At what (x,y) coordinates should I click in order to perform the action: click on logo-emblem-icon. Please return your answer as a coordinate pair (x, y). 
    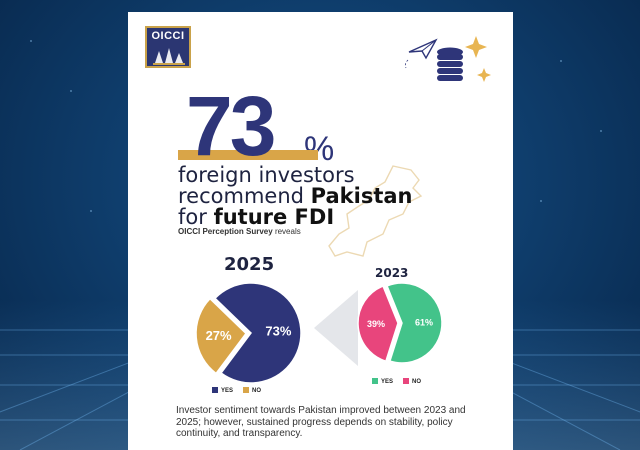
    Looking at the image, I should click on (169, 56).